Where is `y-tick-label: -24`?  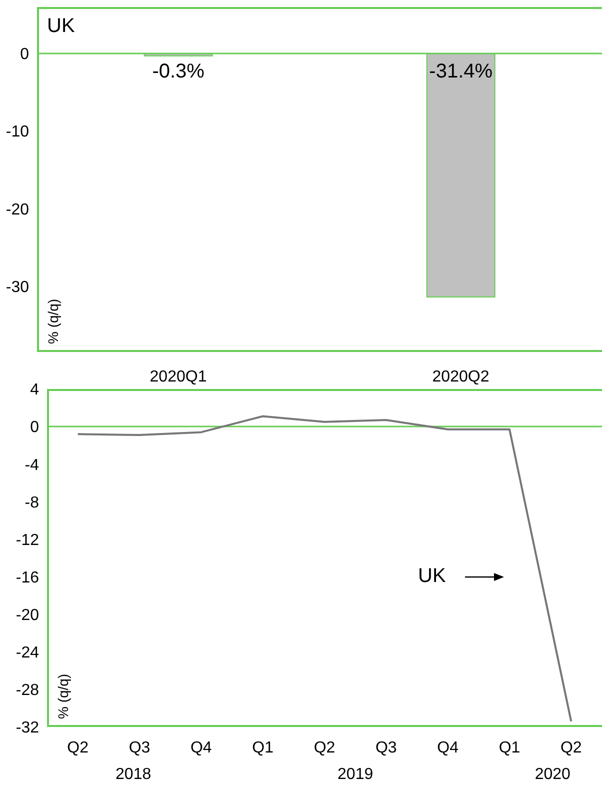 y-tick-label: -24 is located at coordinates (28, 653).